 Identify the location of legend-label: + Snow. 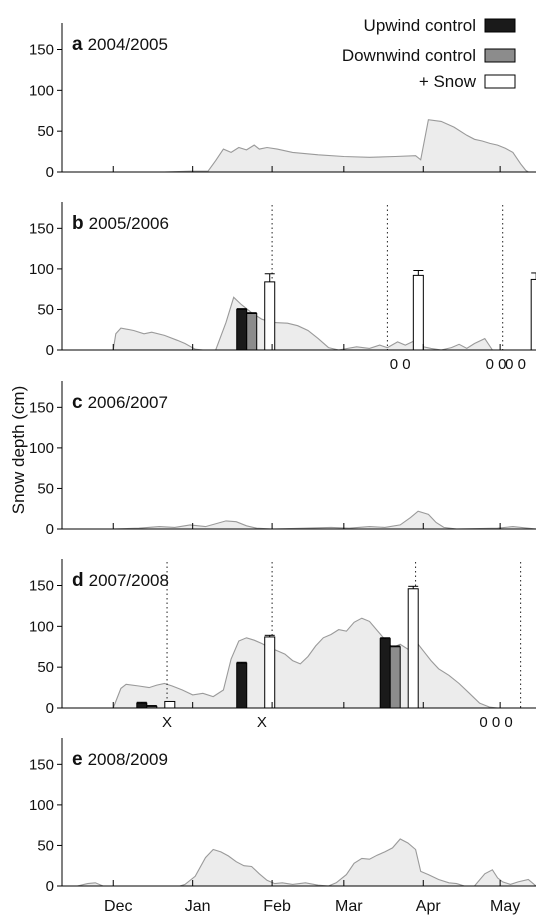
(448, 81).